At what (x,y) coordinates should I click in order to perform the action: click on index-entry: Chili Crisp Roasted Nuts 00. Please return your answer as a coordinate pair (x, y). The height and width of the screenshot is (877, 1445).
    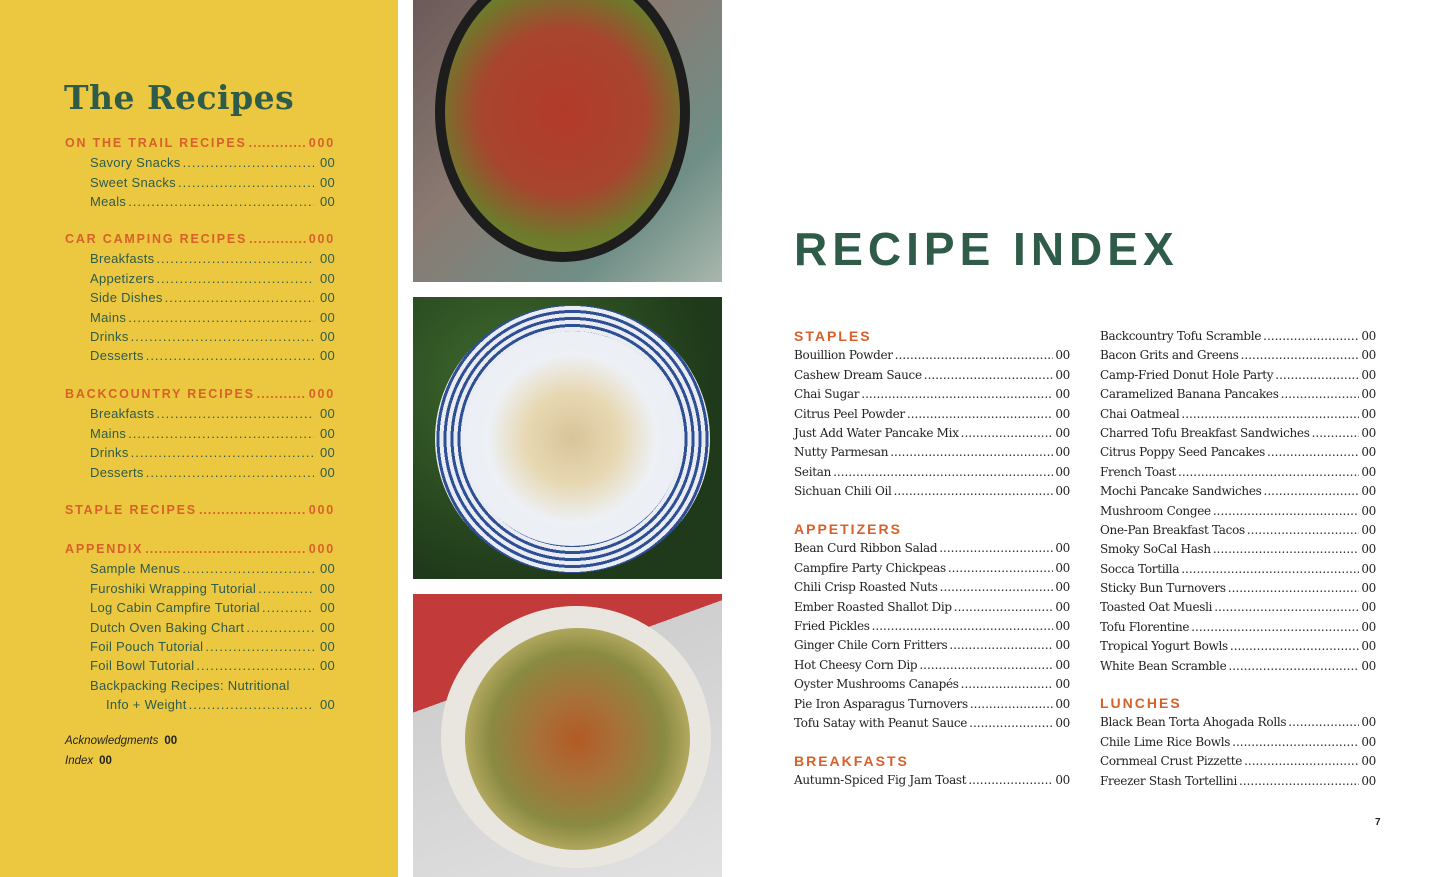
    Looking at the image, I should click on (932, 587).